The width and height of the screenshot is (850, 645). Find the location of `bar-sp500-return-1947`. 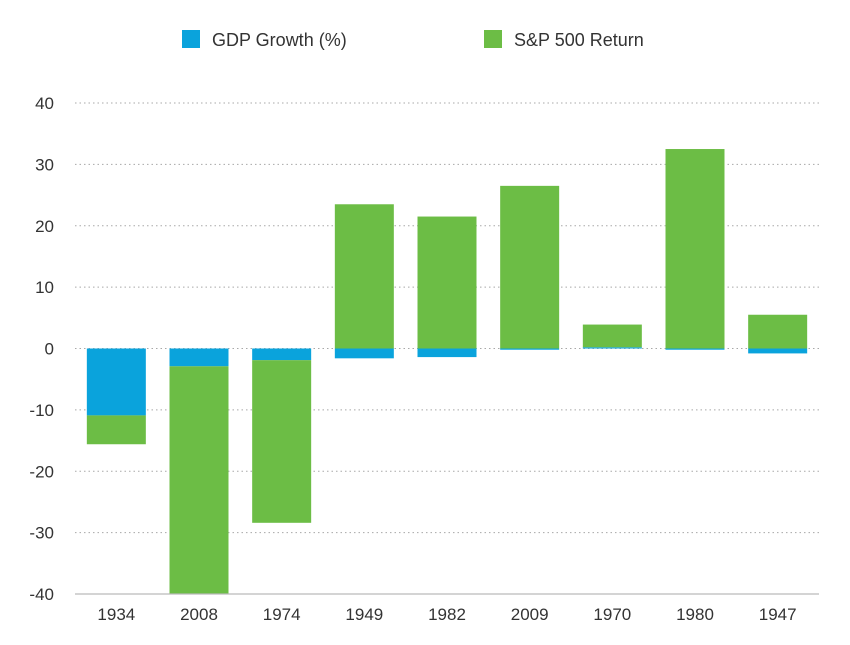

bar-sp500-return-1947 is located at coordinates (778, 331).